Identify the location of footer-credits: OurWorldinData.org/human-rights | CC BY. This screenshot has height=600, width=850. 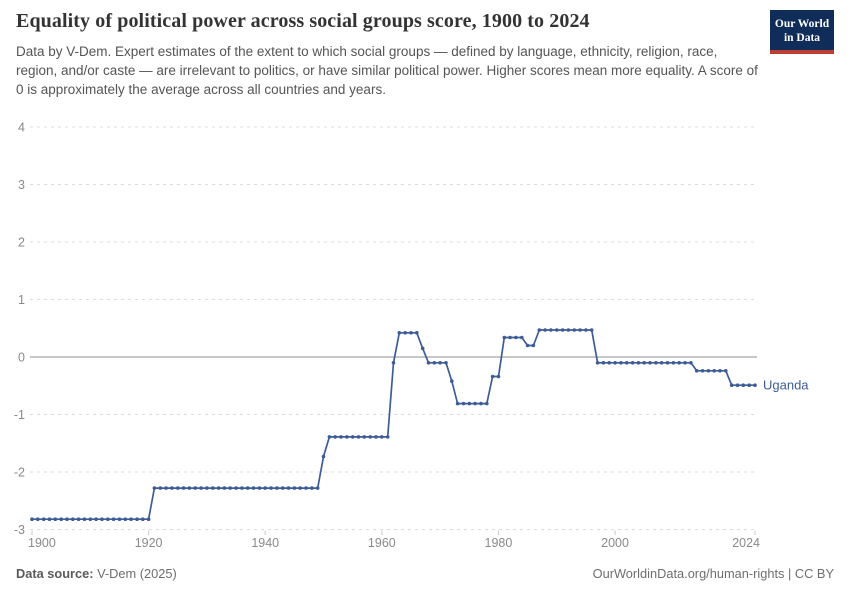
(713, 573).